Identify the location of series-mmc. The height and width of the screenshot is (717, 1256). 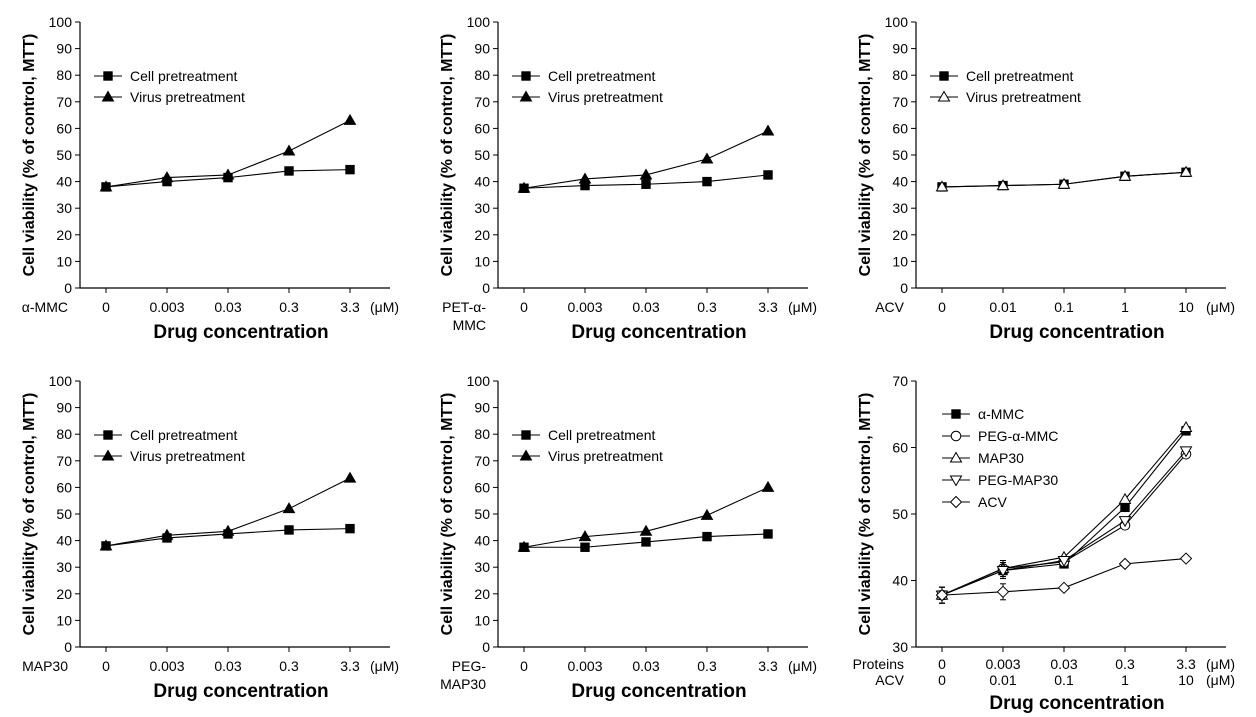
(1064, 515).